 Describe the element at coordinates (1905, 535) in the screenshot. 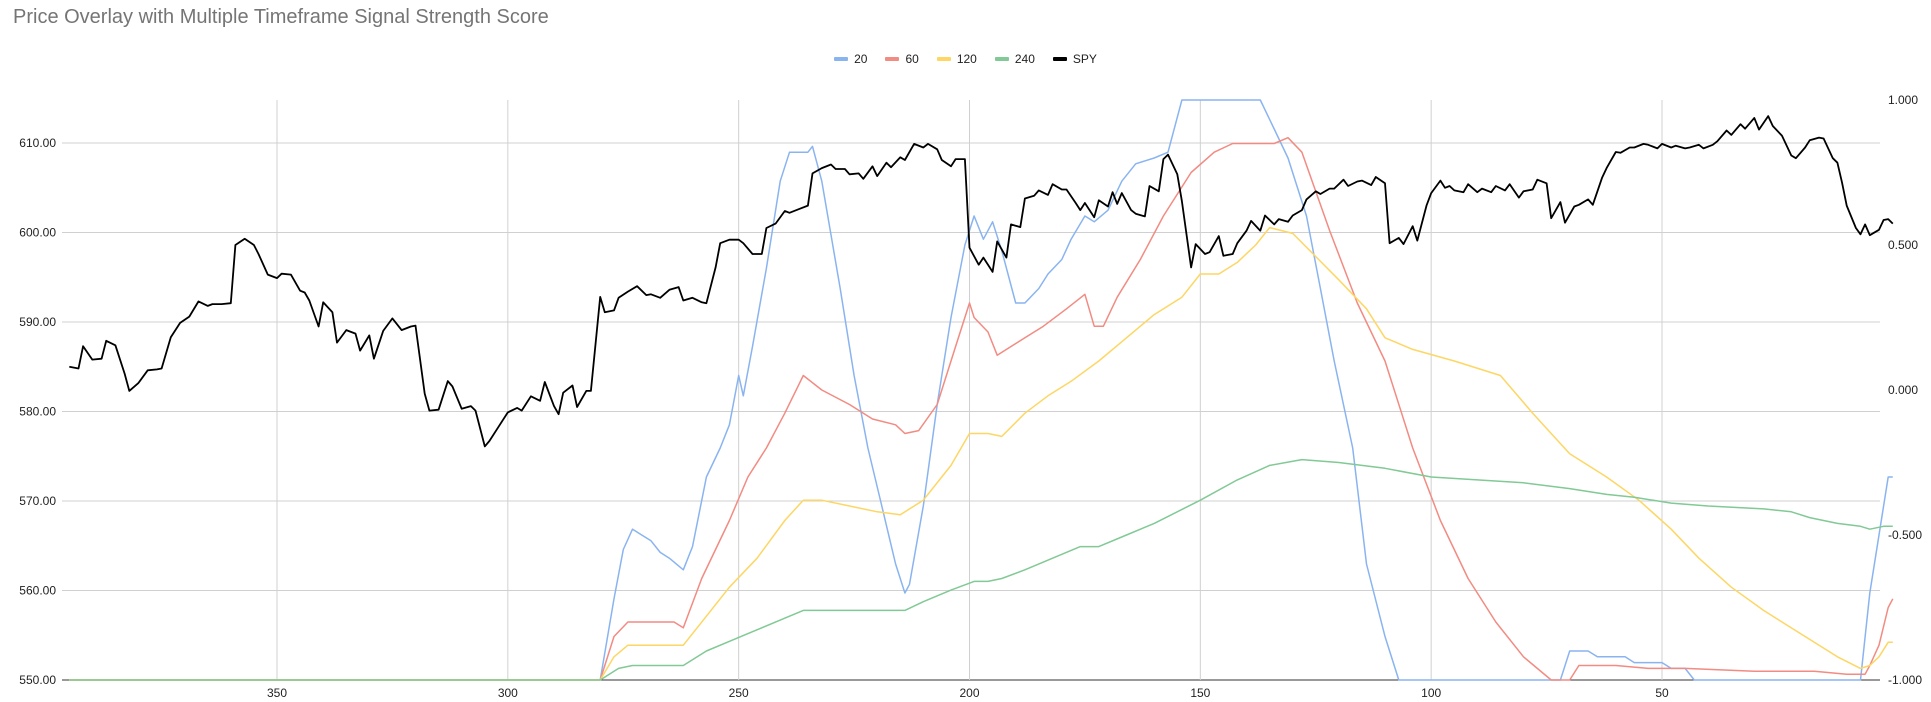

I see `y-right-tick-label: -0.500` at that location.